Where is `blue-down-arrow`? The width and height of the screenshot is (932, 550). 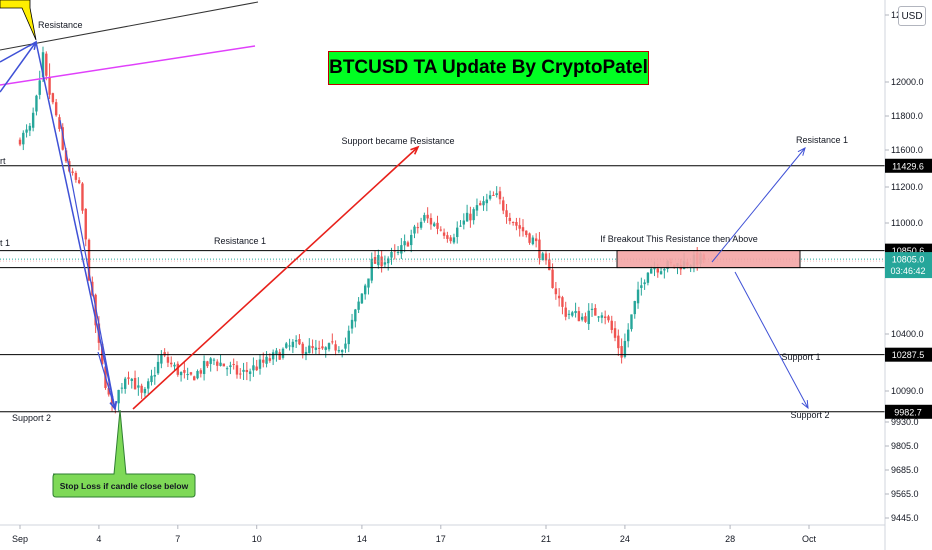 blue-down-arrow is located at coordinates (75, 225).